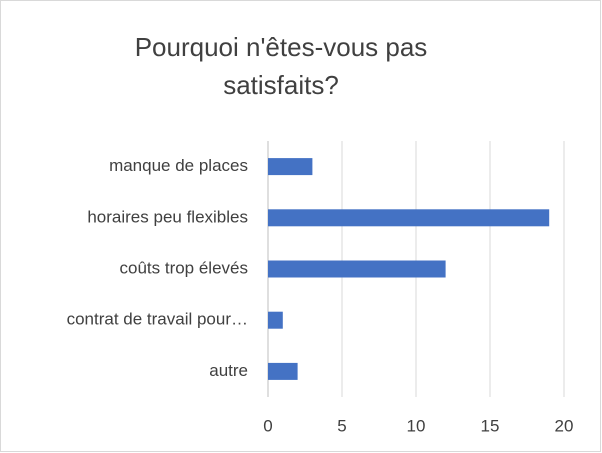 The image size is (602, 453). Describe the element at coordinates (228, 370) in the screenshot. I see `y-tick-label: autre` at that location.